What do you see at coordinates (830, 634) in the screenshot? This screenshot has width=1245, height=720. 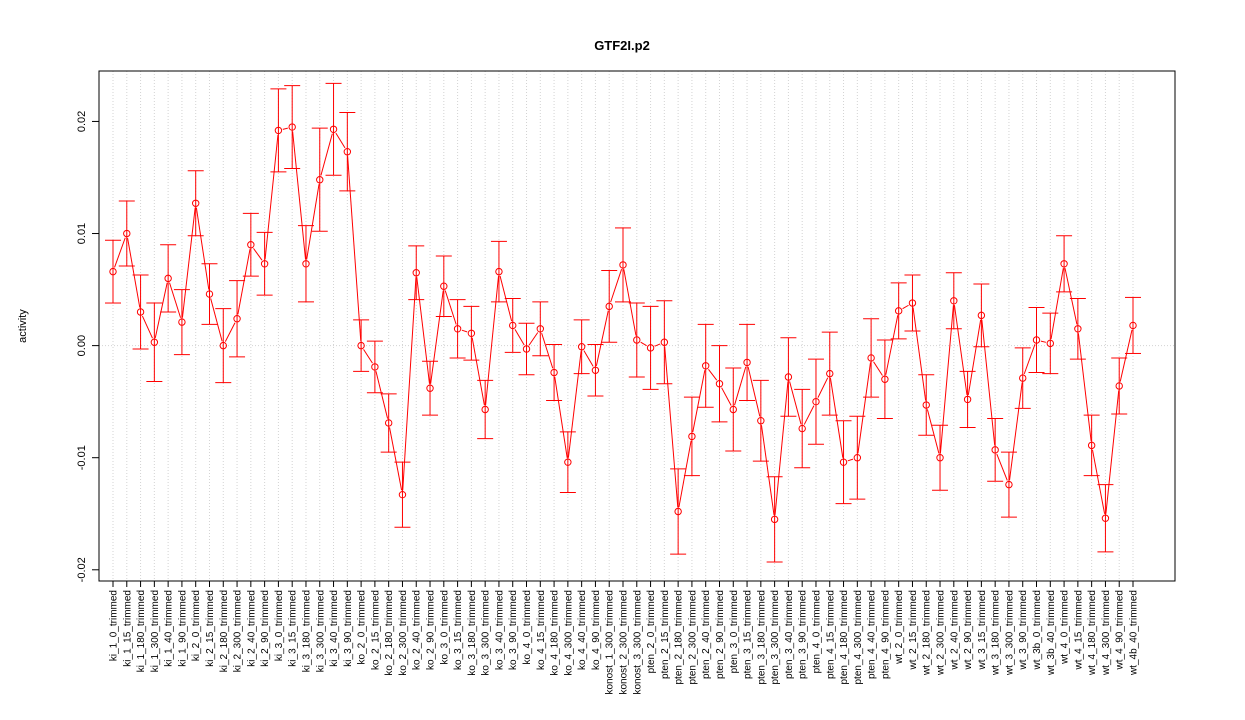 I see `x-tick-label: pten_4_15_trimmed` at bounding box center [830, 634].